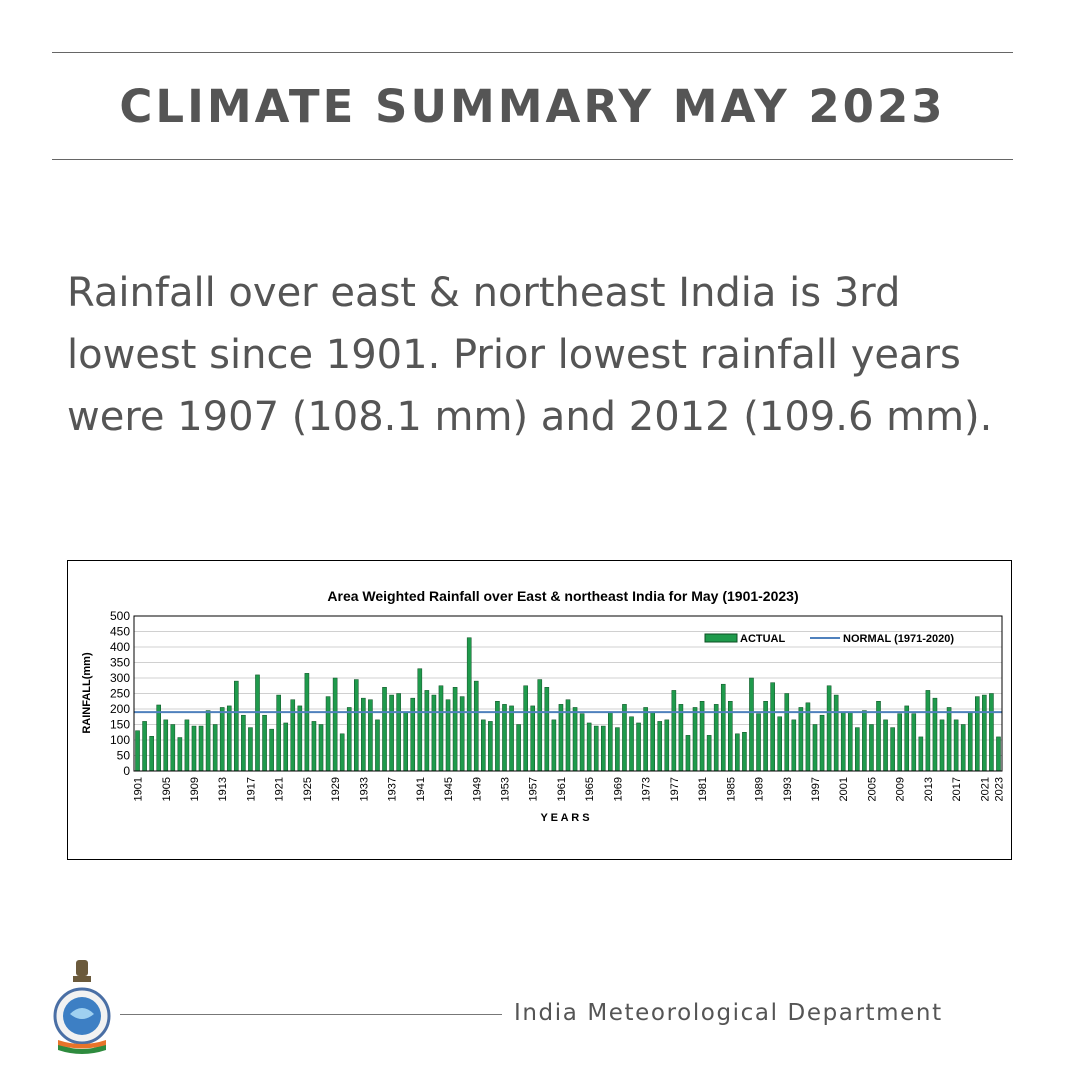 This screenshot has width=1080, height=1080. I want to click on bar-1923, so click(293, 735).